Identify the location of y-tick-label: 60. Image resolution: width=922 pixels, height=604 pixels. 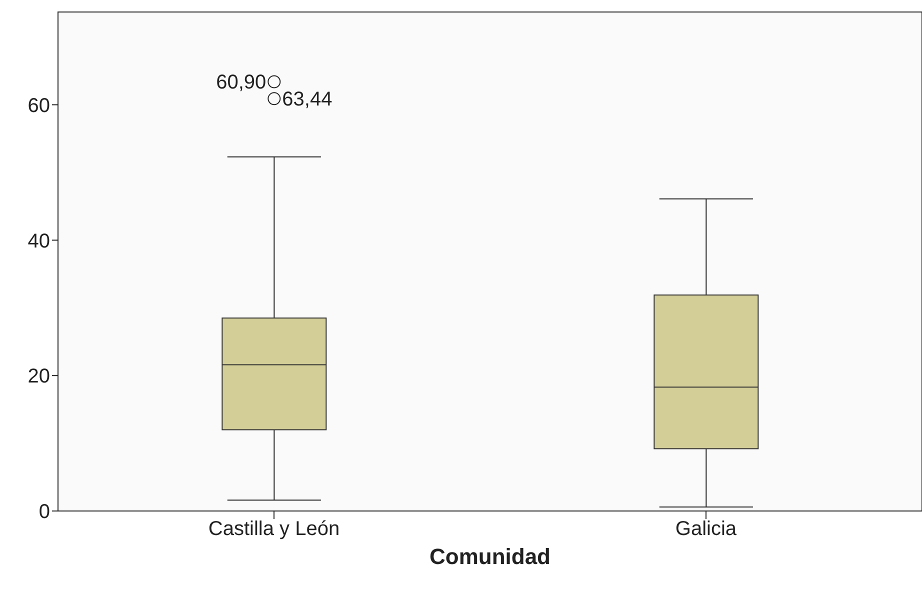
(39, 105).